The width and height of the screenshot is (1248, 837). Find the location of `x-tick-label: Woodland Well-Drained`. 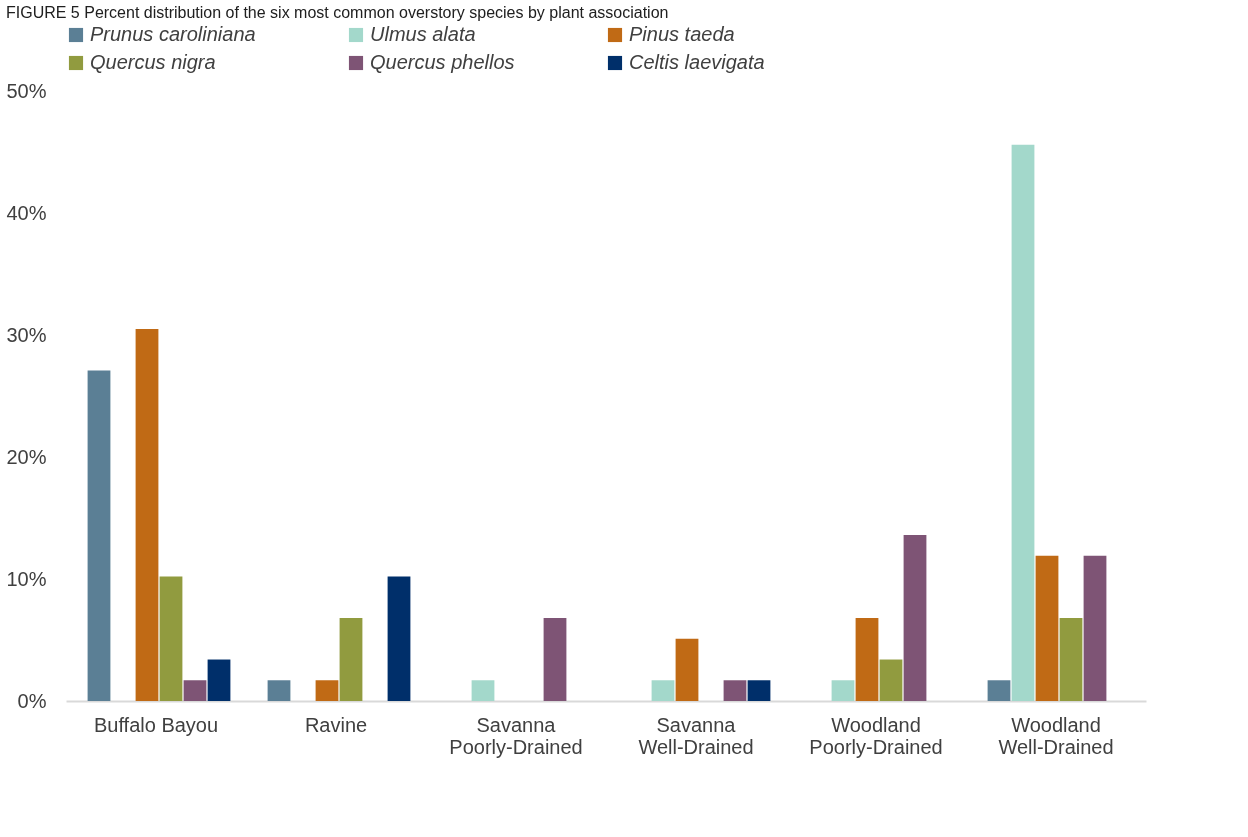

x-tick-label: Woodland Well-Drained is located at coordinates (1056, 735).